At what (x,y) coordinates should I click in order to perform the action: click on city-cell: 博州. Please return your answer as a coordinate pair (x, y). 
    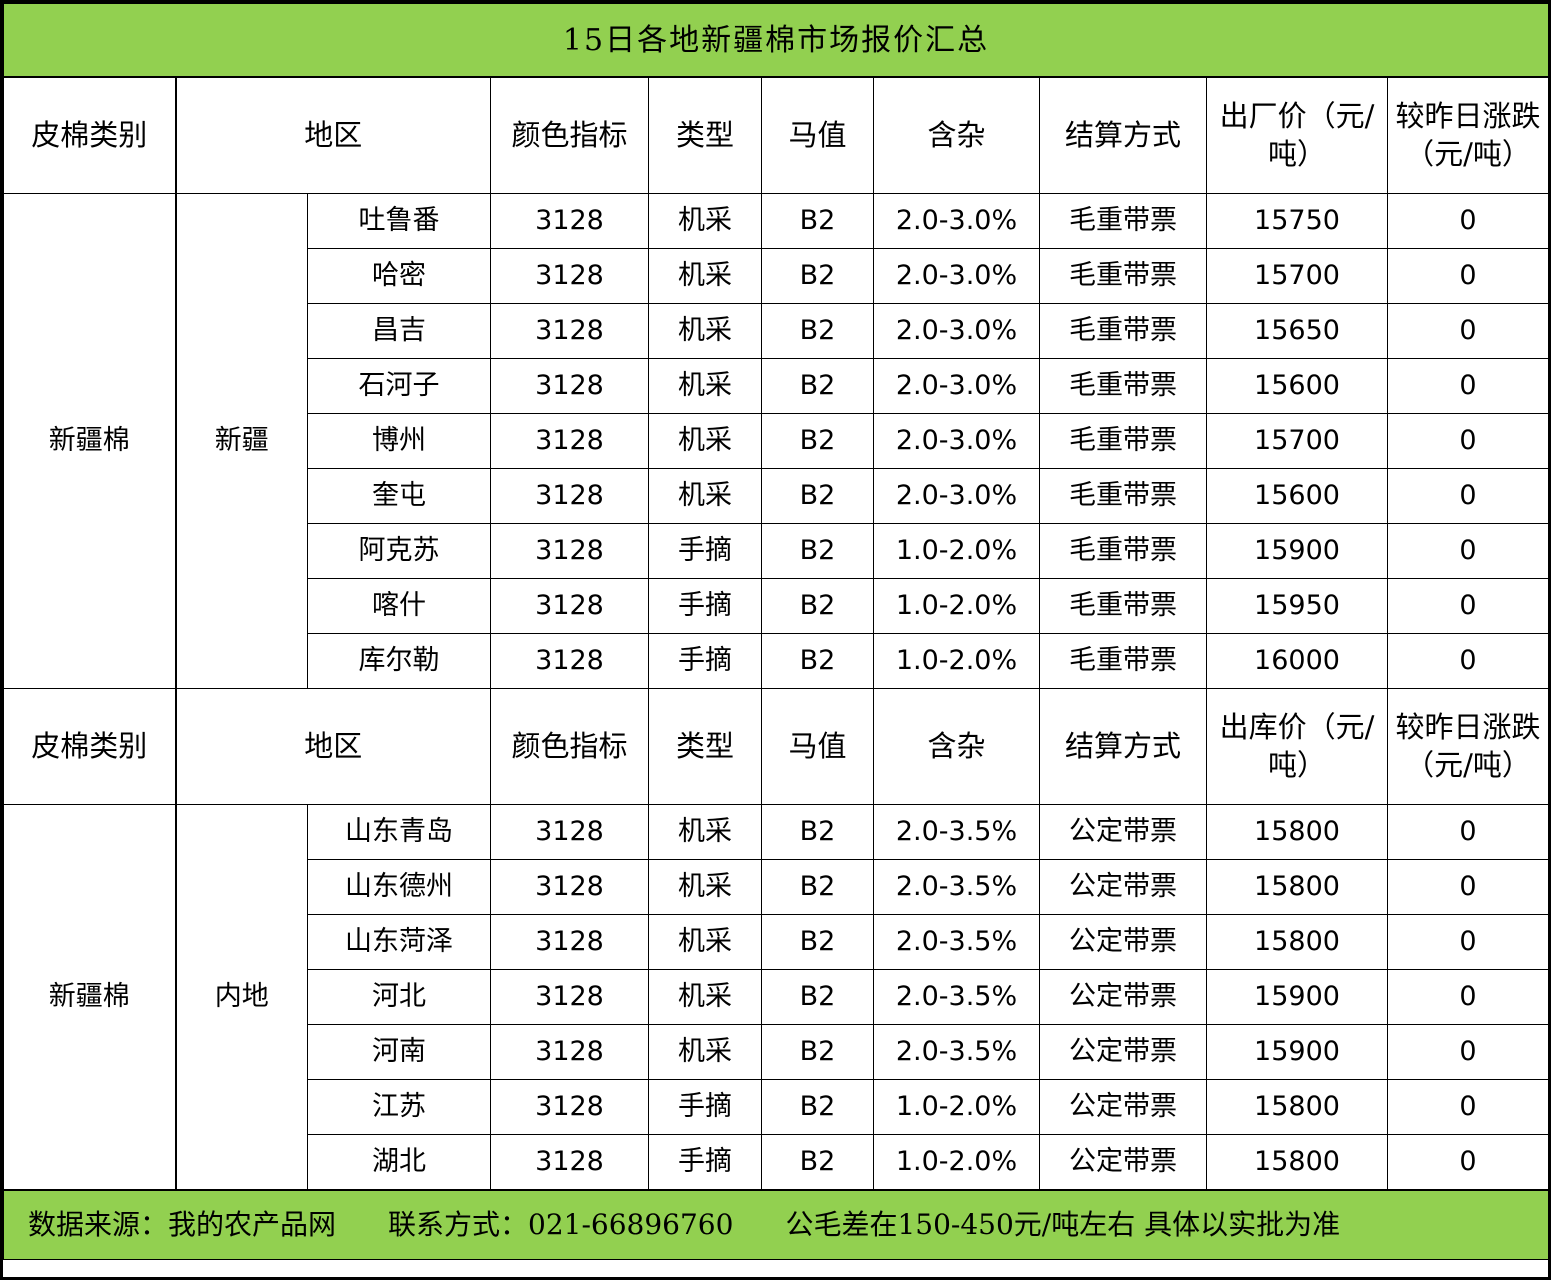
    Looking at the image, I should click on (399, 441).